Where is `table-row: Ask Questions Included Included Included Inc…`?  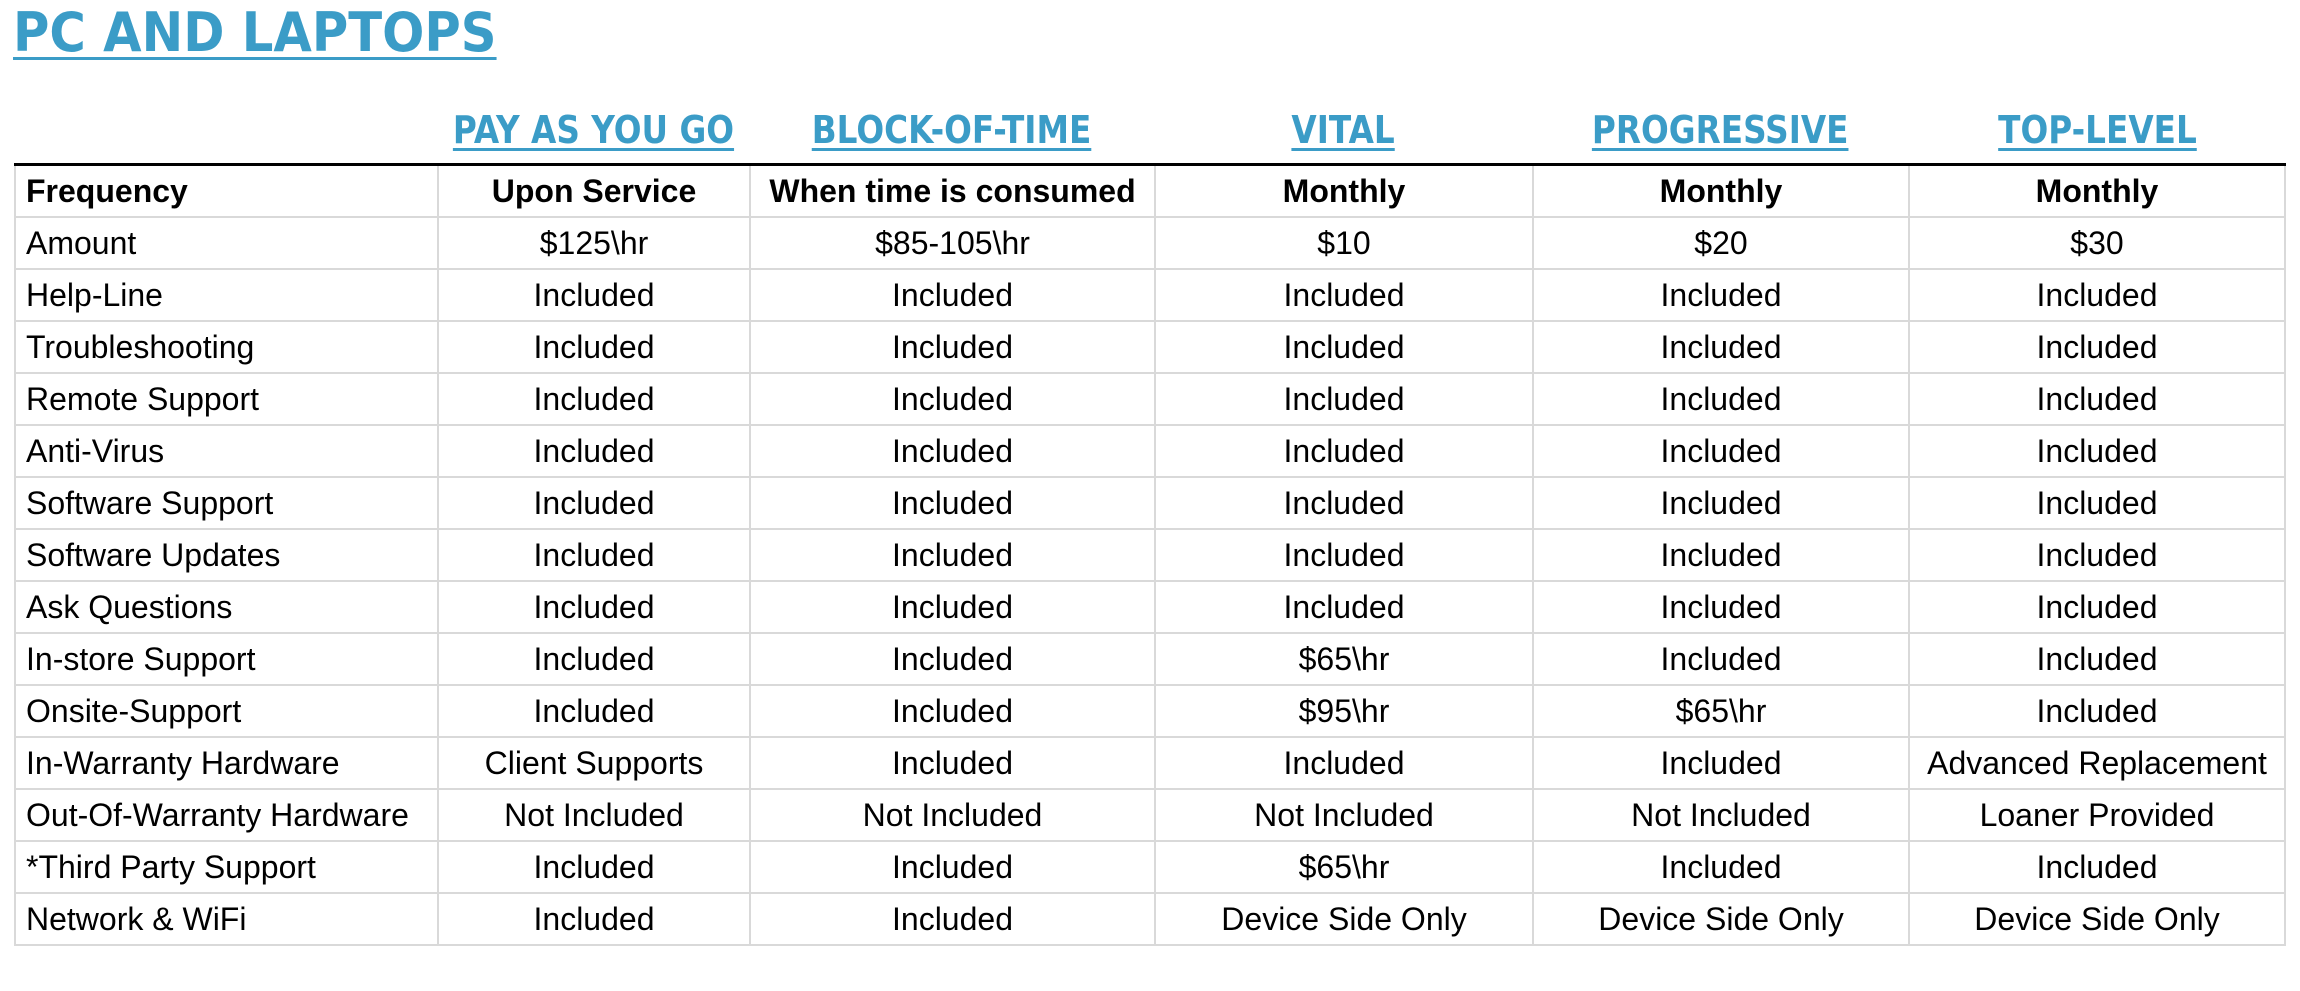 table-row: Ask Questions Included Included Included Inc… is located at coordinates (1150, 607).